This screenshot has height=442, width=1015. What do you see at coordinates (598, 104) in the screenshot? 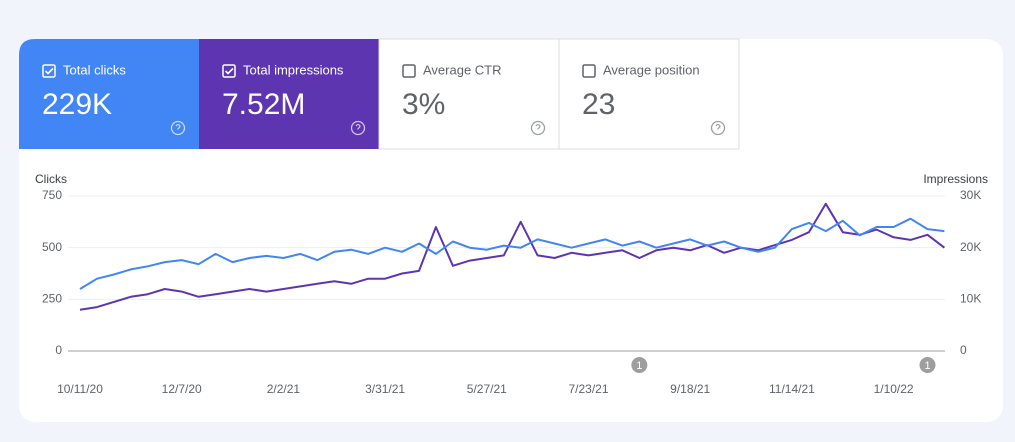
I see `card-value: 23` at bounding box center [598, 104].